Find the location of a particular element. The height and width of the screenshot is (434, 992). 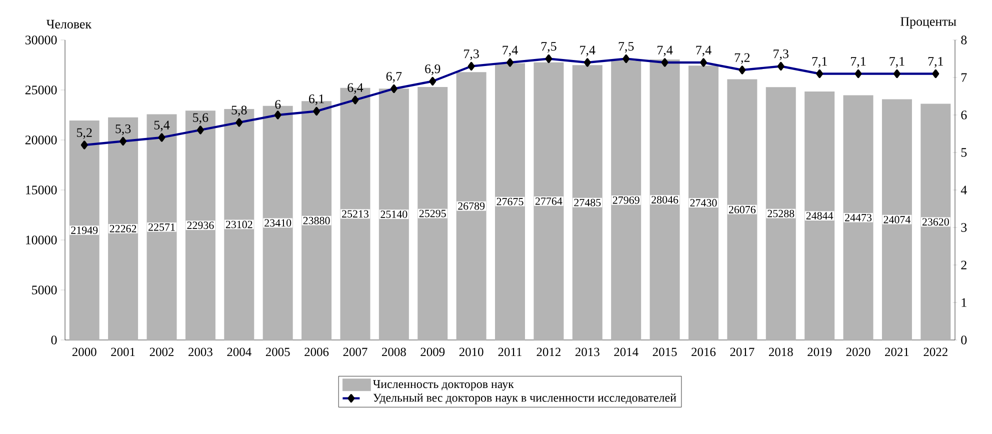

data-label: 27485 is located at coordinates (587, 202).